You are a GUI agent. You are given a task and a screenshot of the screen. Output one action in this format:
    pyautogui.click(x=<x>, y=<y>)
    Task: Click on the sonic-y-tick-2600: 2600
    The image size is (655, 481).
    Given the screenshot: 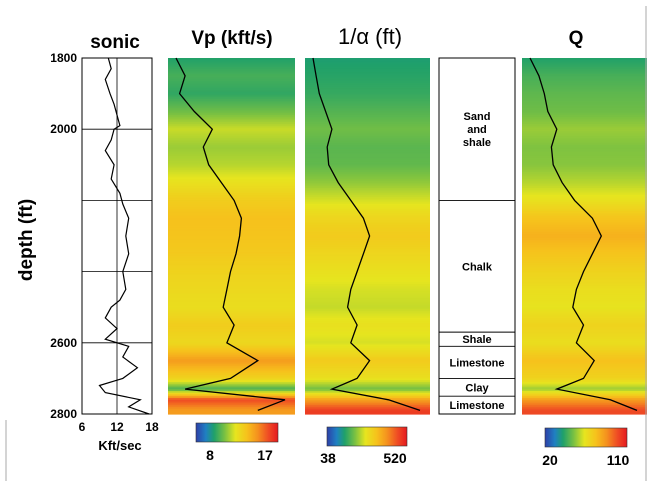 What is the action you would take?
    pyautogui.click(x=63, y=343)
    